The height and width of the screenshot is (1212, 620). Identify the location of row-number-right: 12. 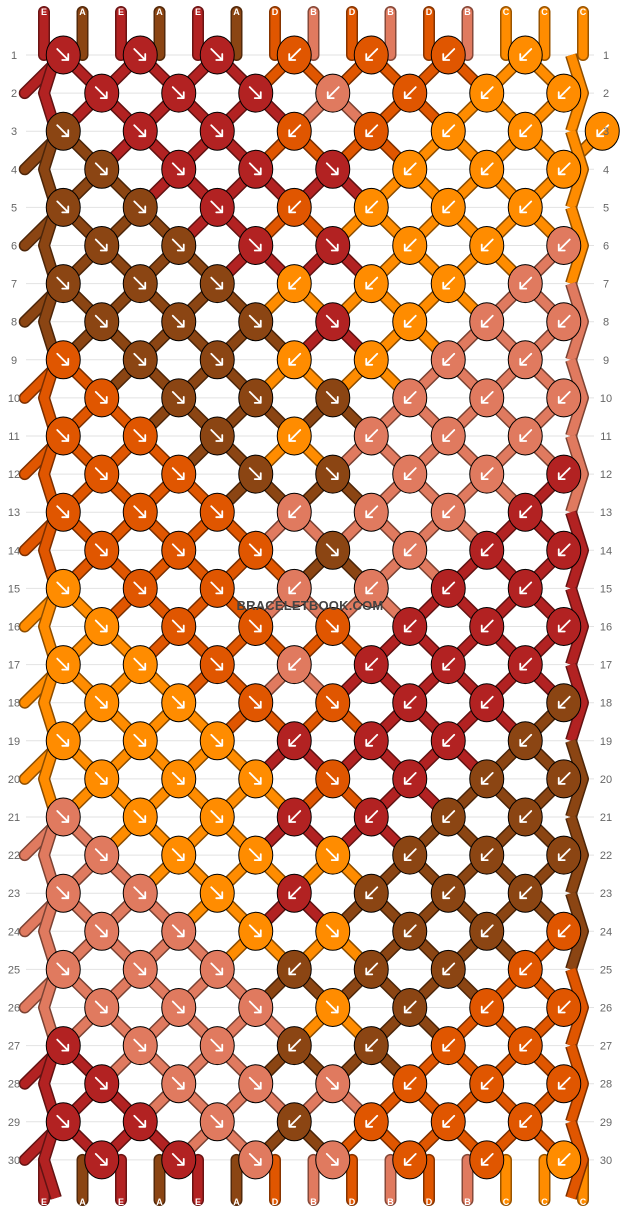
(606, 475).